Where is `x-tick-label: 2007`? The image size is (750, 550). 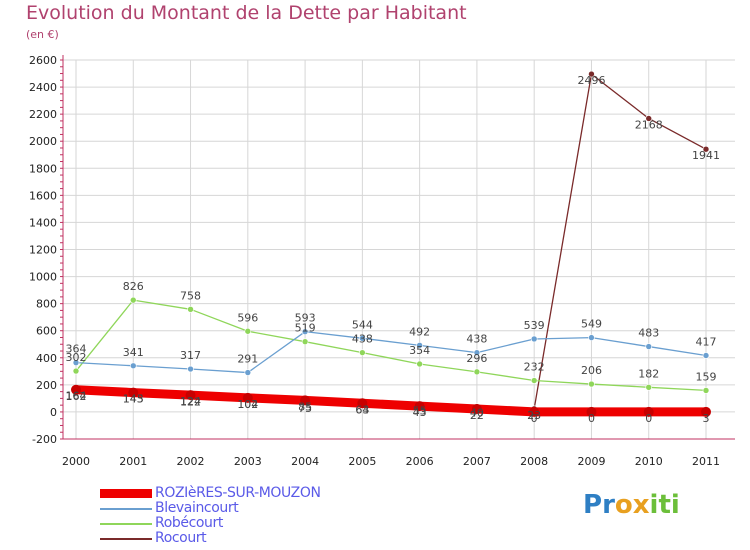 x-tick-label: 2007 is located at coordinates (477, 461).